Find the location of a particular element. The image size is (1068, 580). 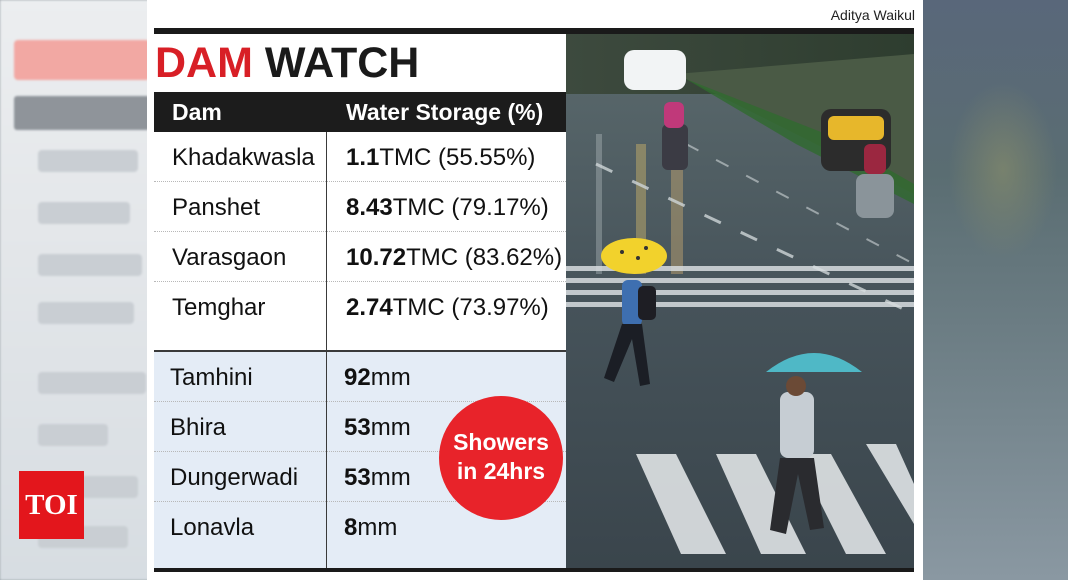

list-item: Dungerwadi 53mm is located at coordinates (360, 477).